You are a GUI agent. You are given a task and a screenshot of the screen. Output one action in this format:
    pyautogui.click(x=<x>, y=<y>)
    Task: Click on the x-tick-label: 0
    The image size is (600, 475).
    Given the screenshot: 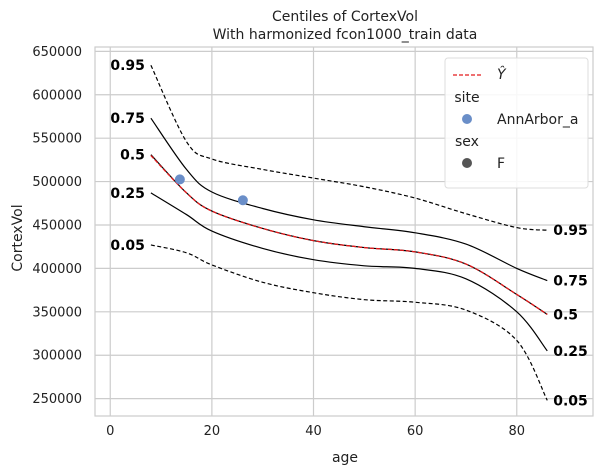 What is the action you would take?
    pyautogui.click(x=110, y=431)
    